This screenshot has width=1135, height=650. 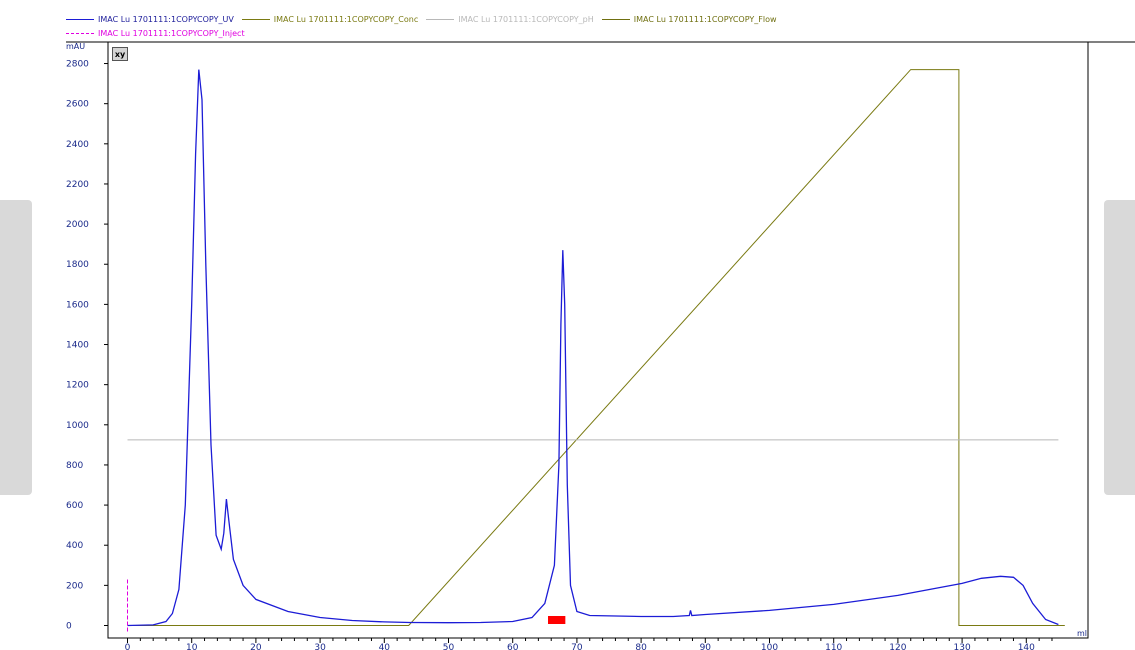 What do you see at coordinates (77, 265) in the screenshot?
I see `y-tick-label: 1800` at bounding box center [77, 265].